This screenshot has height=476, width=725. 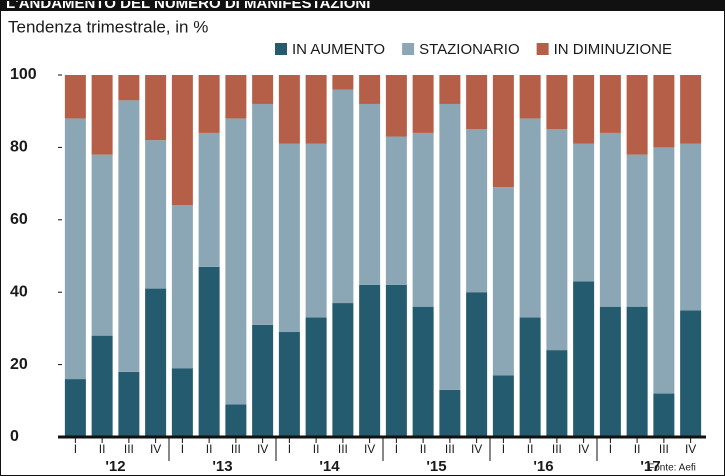 I want to click on group-label: '17, so click(x=650, y=466).